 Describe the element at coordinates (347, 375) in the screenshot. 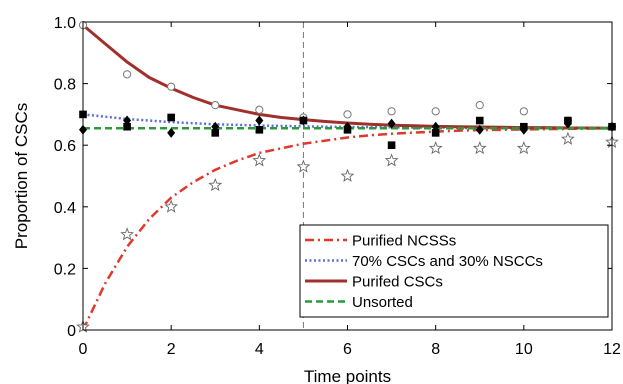

I see `x-axis-title: Time points` at that location.